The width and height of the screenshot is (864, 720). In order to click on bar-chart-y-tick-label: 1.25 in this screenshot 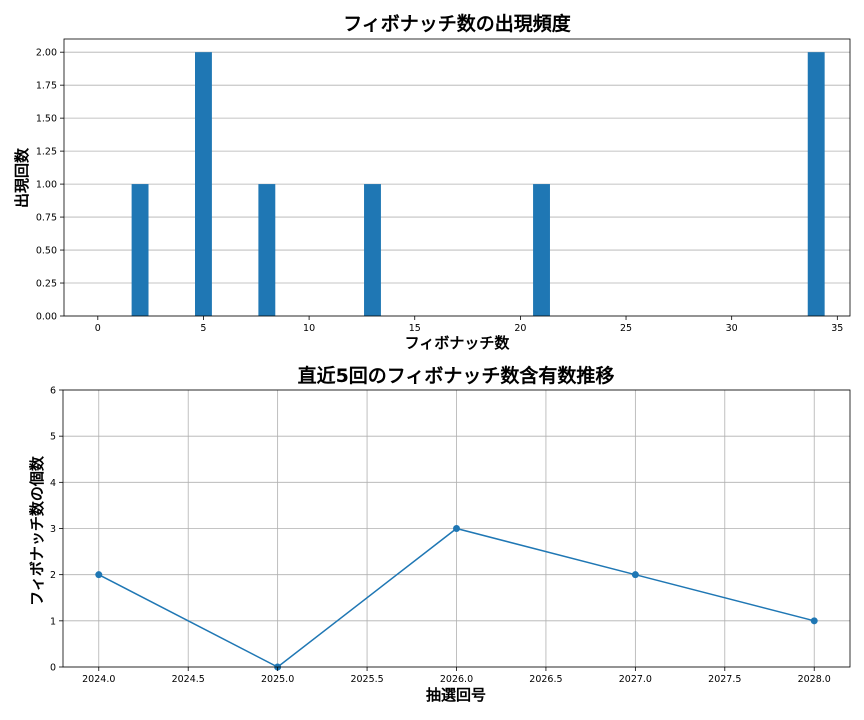, I will do `click(46, 152)`.